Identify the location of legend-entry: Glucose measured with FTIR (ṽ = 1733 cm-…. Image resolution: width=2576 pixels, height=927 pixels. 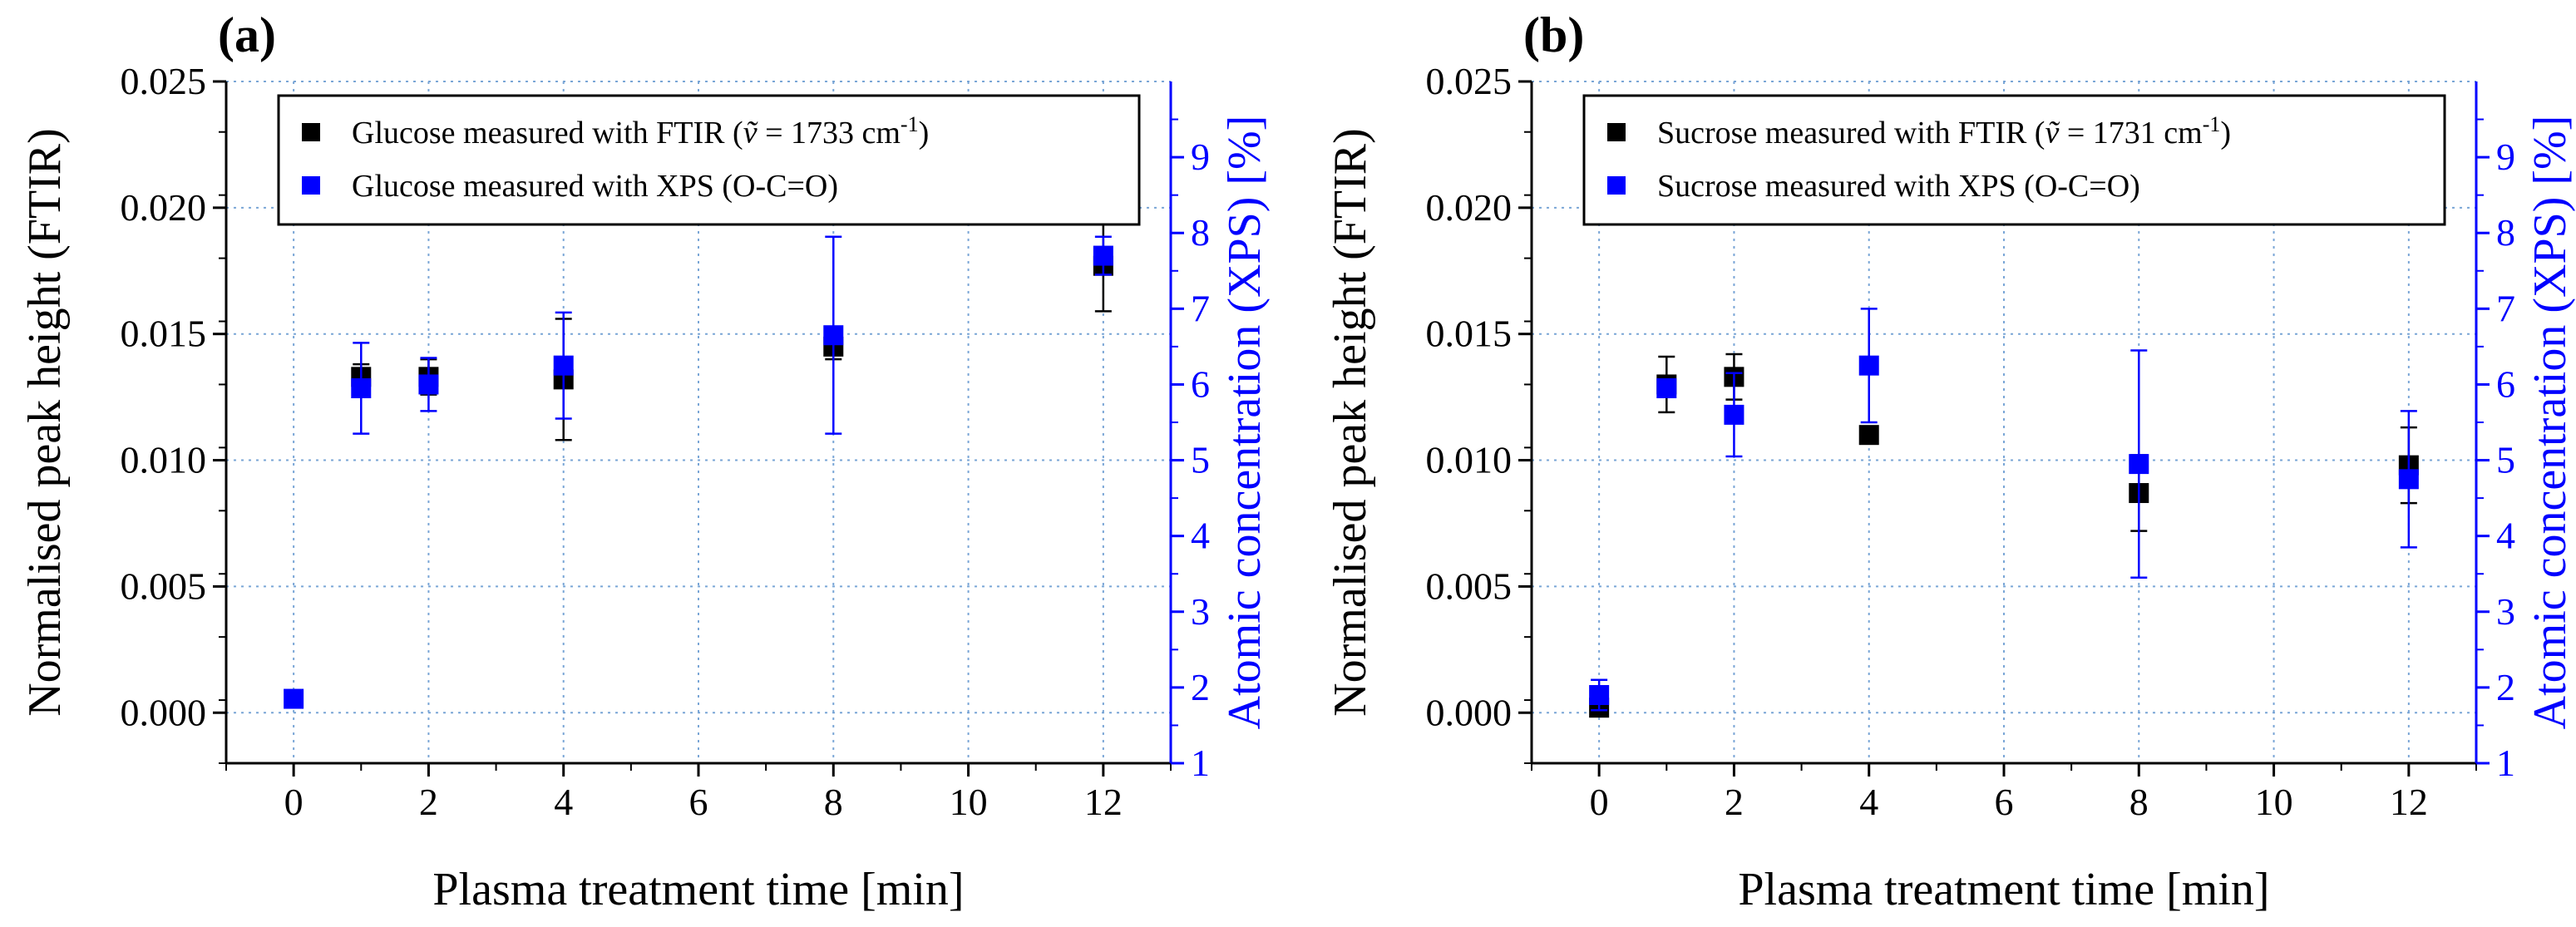
(640, 132).